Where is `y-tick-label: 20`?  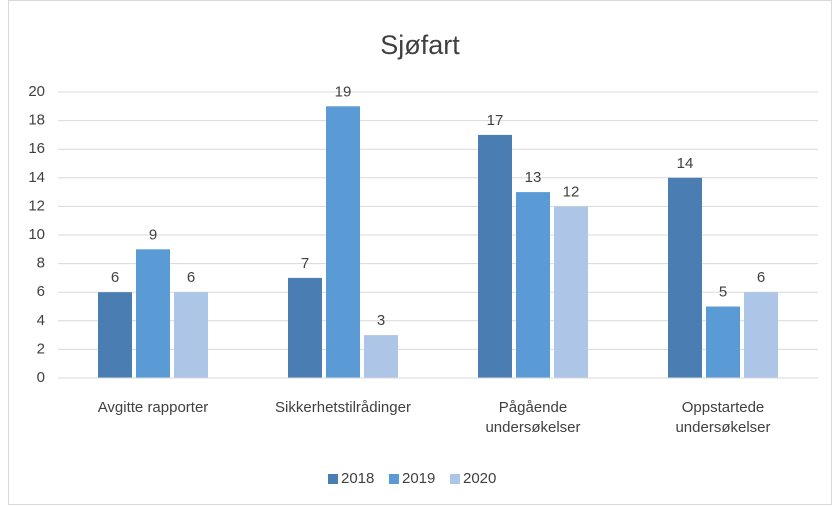
y-tick-label: 20 is located at coordinates (36, 91).